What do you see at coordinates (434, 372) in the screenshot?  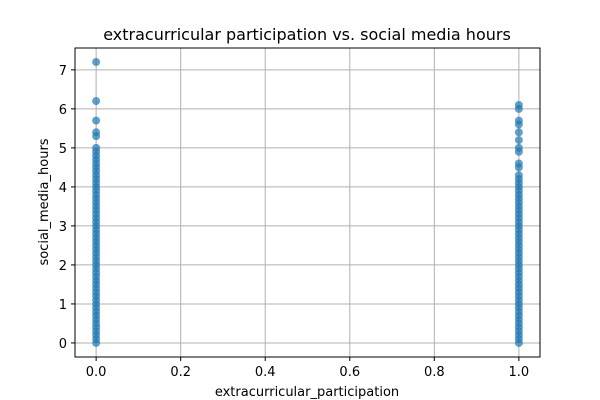 I see `x-tick-label: 0.8` at bounding box center [434, 372].